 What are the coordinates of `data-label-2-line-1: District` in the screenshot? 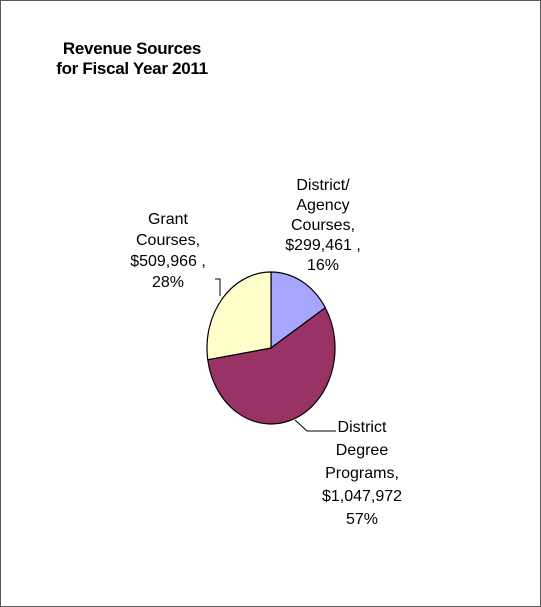 It's located at (362, 427).